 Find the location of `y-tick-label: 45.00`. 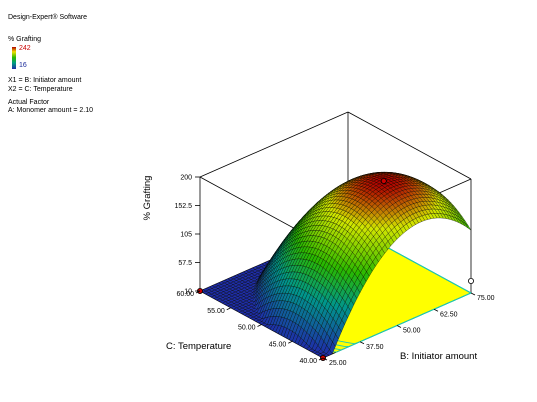

y-tick-label: 45.00 is located at coordinates (278, 344).